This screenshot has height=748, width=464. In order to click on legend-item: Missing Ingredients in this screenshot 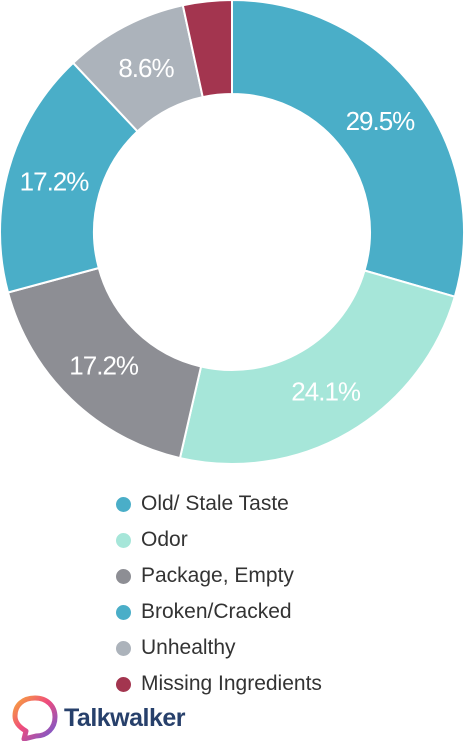, I will do `click(219, 684)`.